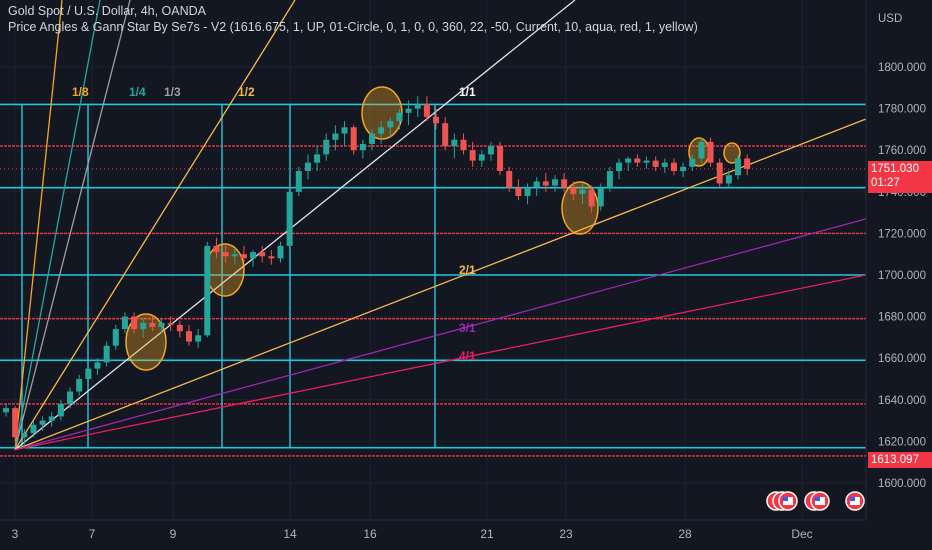 This screenshot has height=550, width=932. Describe the element at coordinates (172, 92) in the screenshot. I see `fan-ratio-label: 1/3` at that location.